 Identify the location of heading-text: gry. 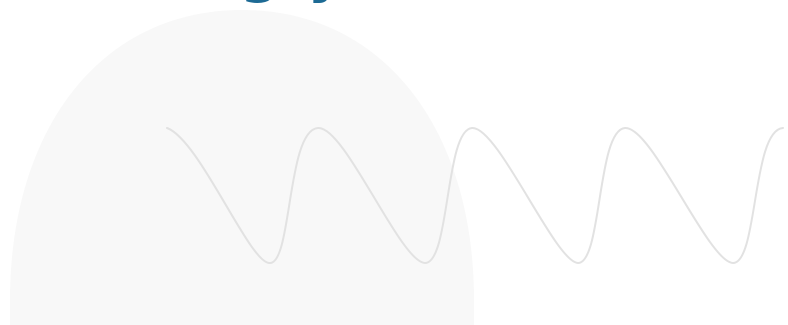
(292, 2).